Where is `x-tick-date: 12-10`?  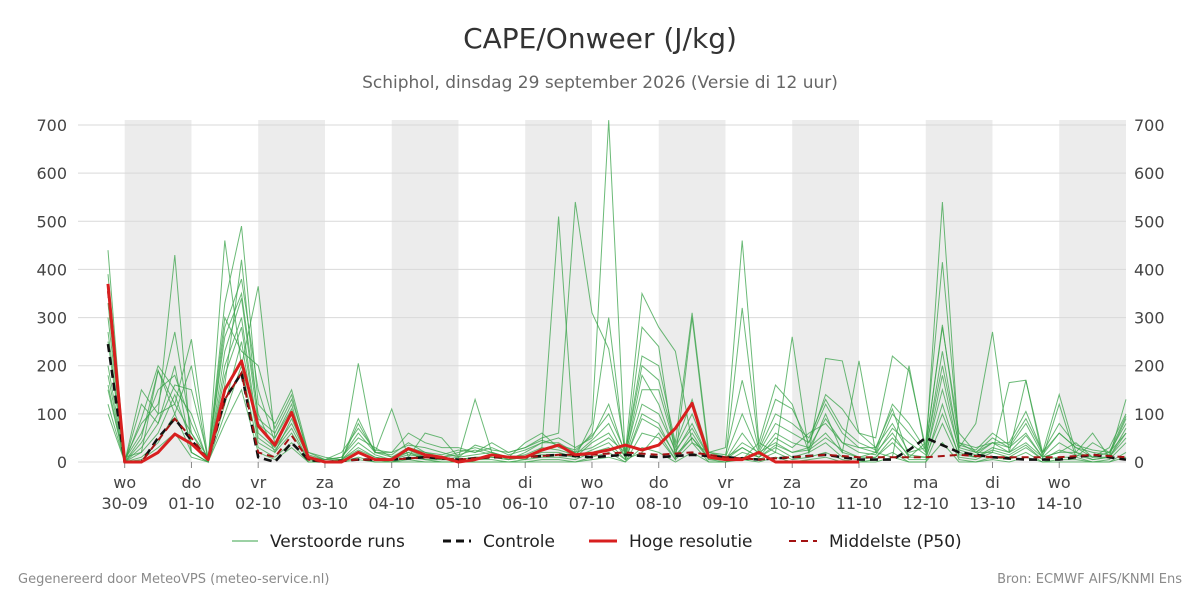 x-tick-date: 12-10 is located at coordinates (925, 503).